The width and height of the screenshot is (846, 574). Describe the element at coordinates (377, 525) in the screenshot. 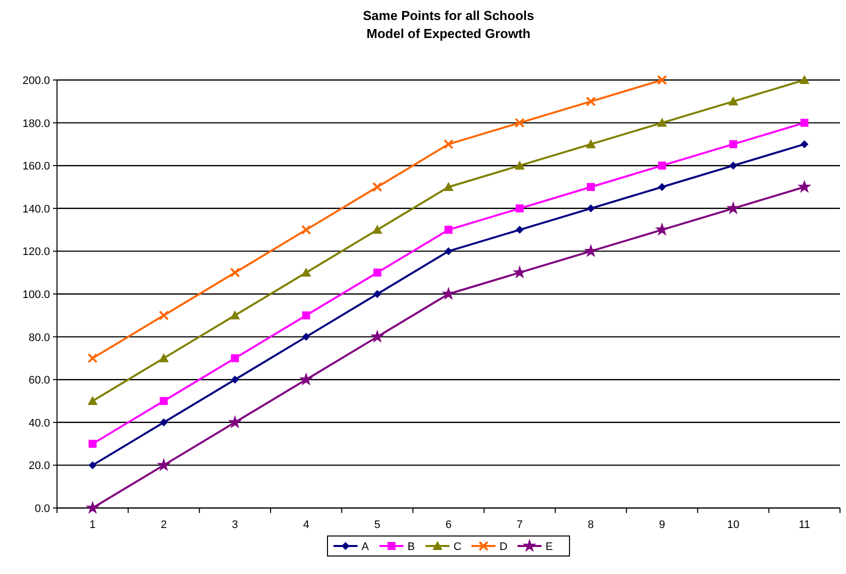

I see `x-tick-label: 5` at that location.